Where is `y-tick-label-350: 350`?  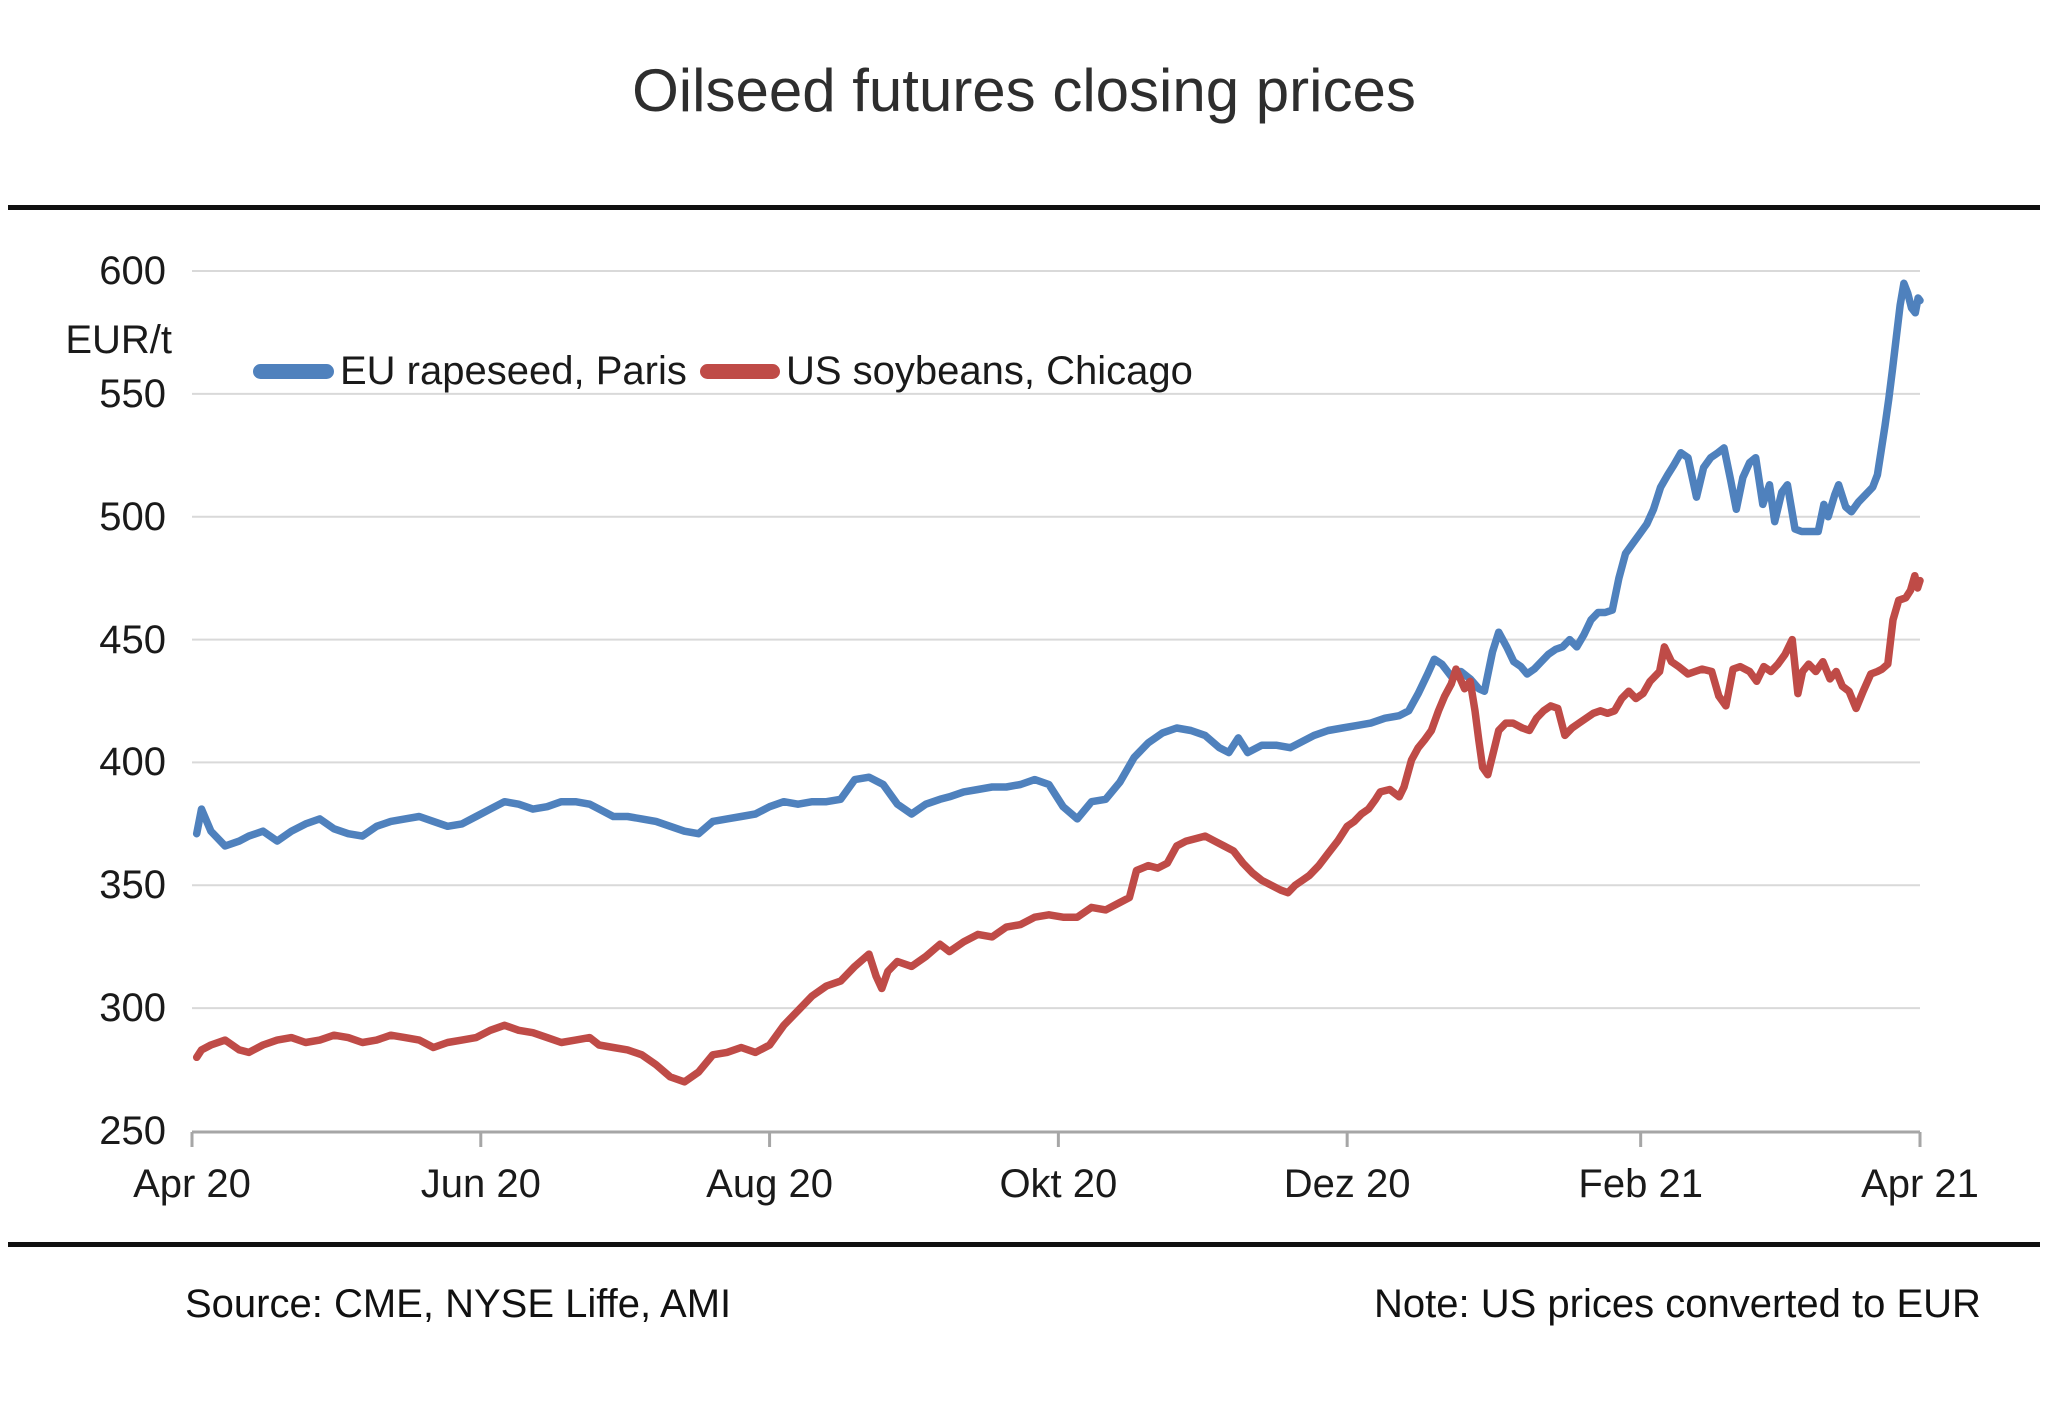
y-tick-label-350: 350 is located at coordinates (132, 885).